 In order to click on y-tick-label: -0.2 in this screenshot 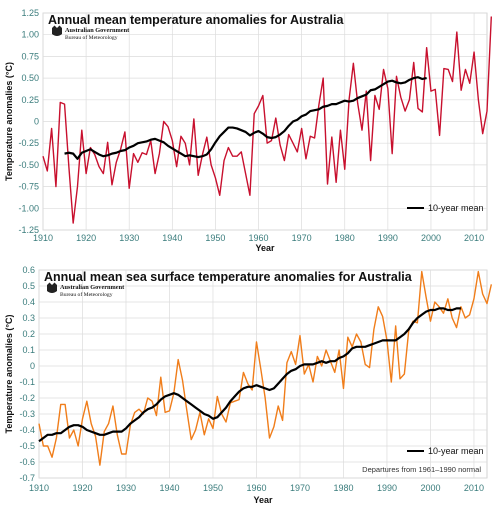, I will do `click(27, 398)`.